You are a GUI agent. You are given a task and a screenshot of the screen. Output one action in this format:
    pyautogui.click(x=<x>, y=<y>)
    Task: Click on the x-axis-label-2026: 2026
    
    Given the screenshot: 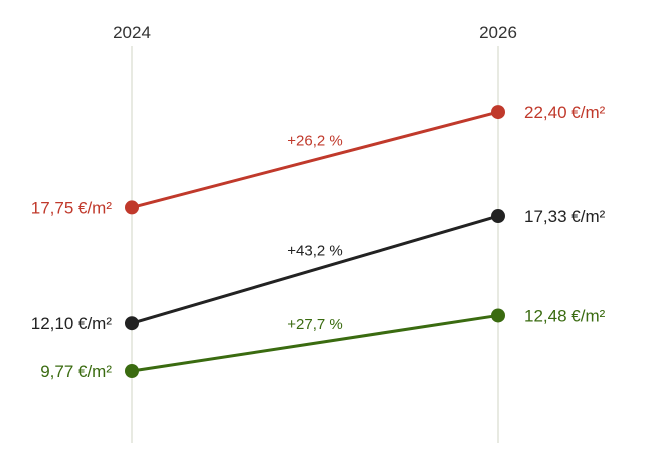 What is the action you would take?
    pyautogui.click(x=498, y=32)
    